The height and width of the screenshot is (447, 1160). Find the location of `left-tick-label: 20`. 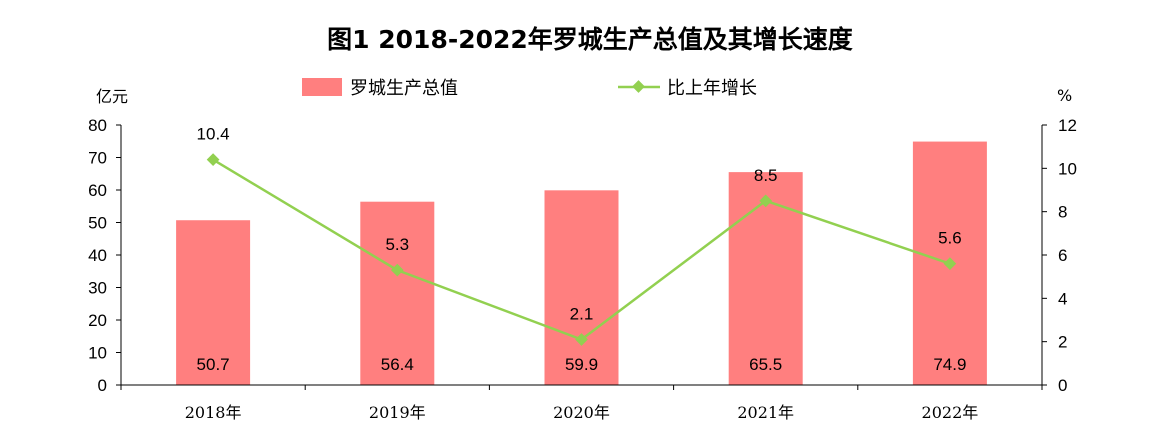

left-tick-label: 20 is located at coordinates (97, 320).